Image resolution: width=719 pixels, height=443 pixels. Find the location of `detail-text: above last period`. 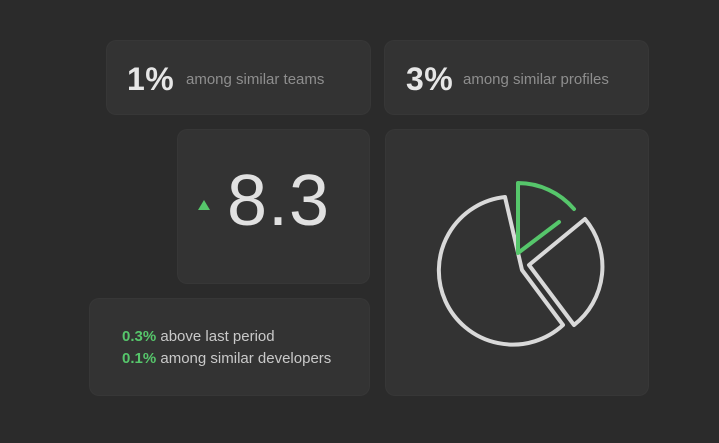

detail-text: above last period is located at coordinates (215, 336).